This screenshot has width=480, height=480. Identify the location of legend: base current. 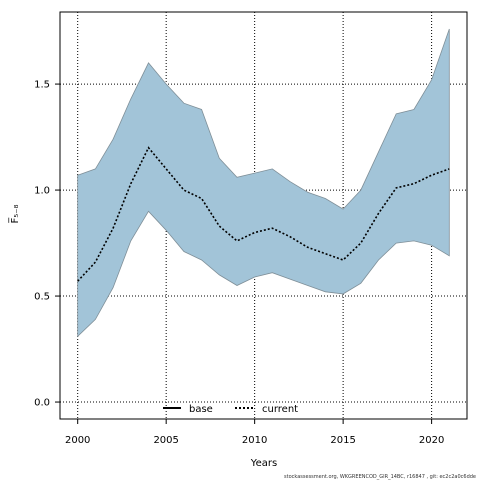
(230, 409).